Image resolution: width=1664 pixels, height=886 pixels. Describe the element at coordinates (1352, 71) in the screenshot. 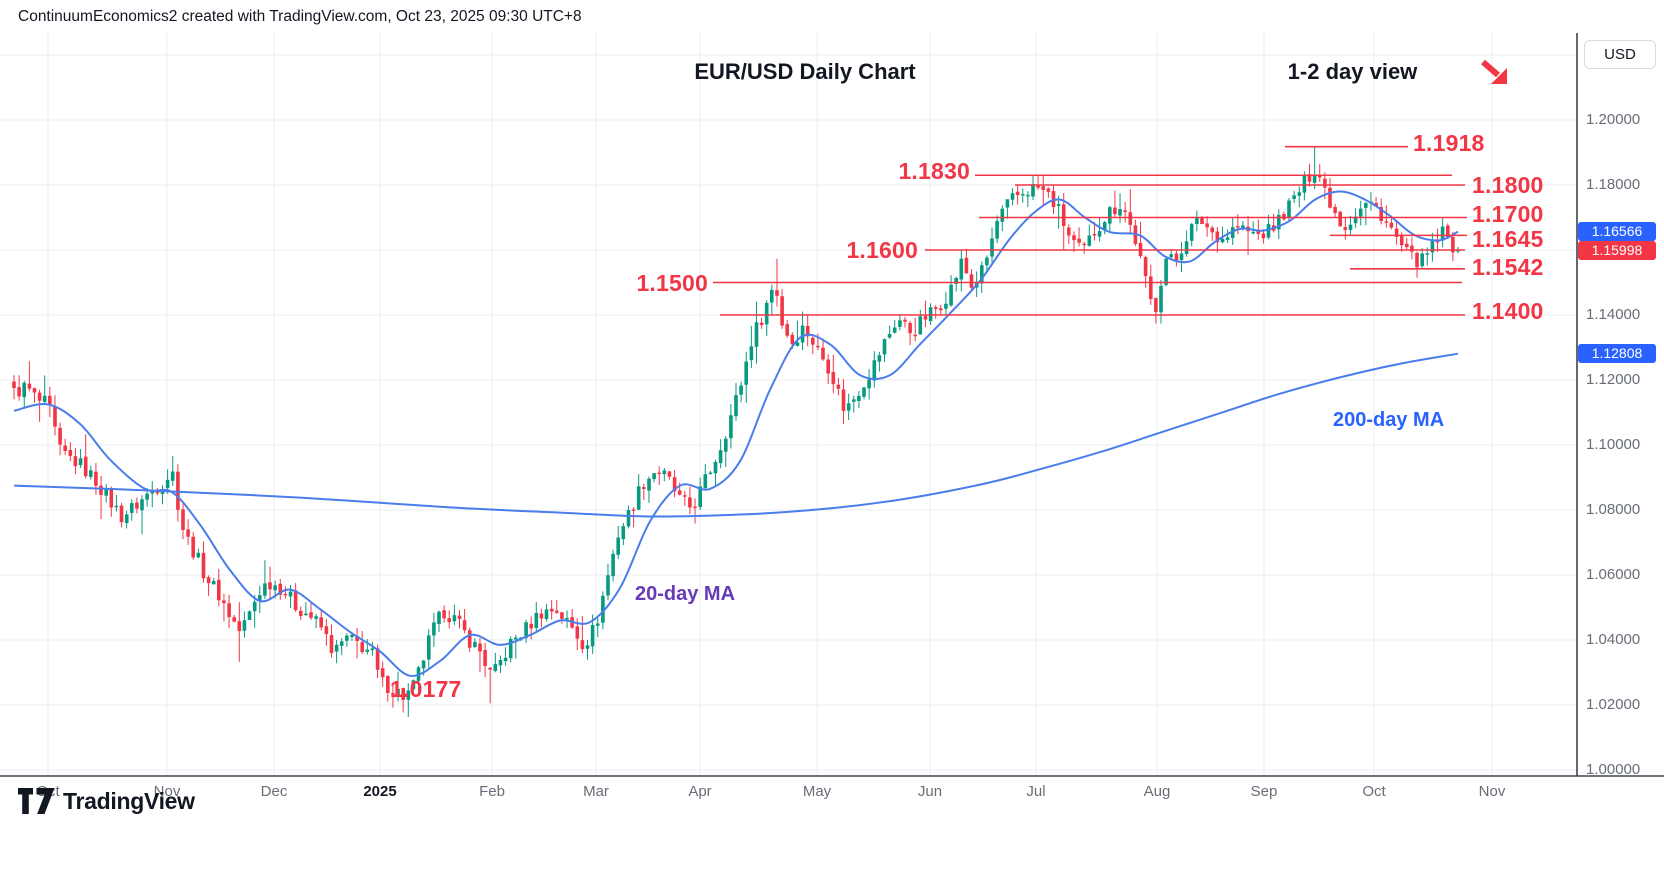

I see `view-horizon-label: 1-2 day view` at that location.